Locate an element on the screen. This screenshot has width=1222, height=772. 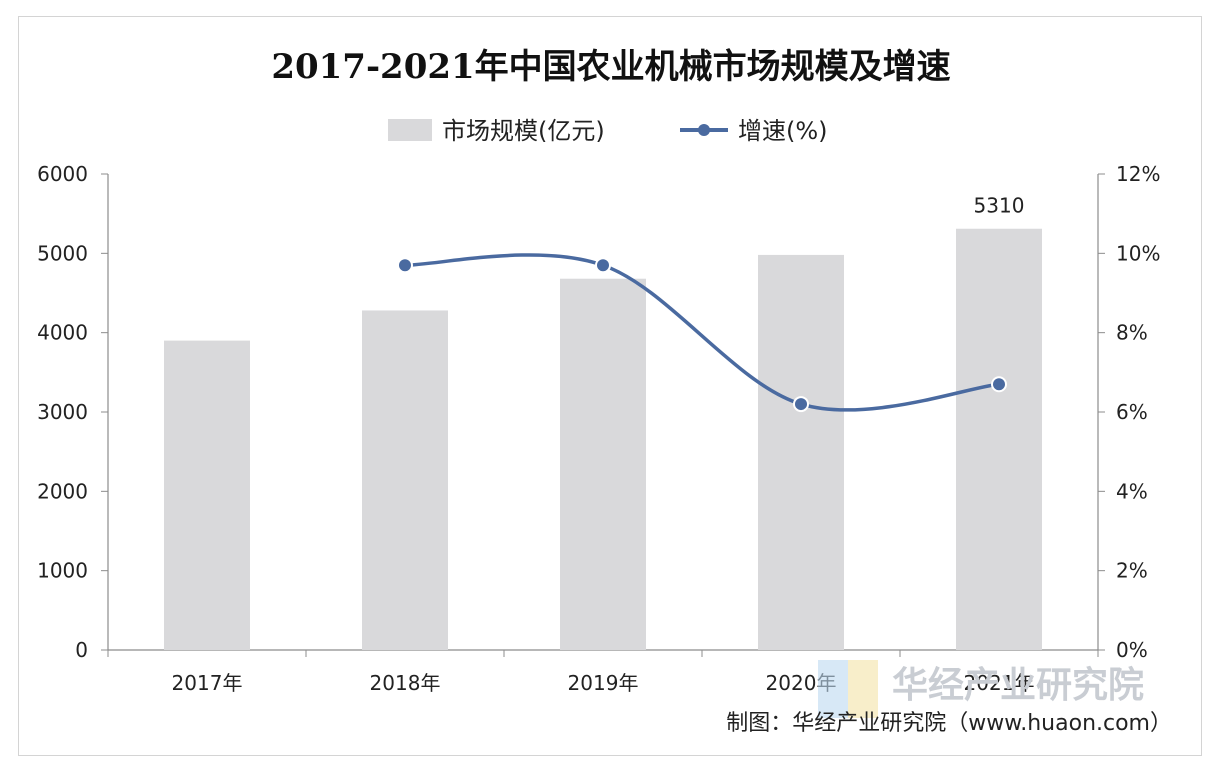
left-tick-label: 2000 is located at coordinates (62, 491).